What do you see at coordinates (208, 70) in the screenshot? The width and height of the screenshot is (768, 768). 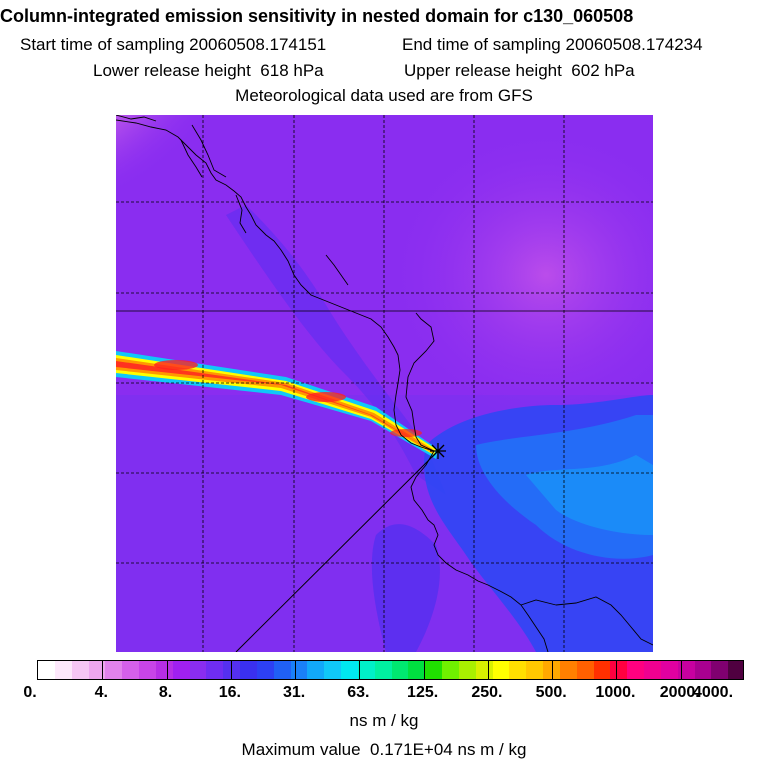 I see `lower-release-height: Lower release height 618 hPa` at bounding box center [208, 70].